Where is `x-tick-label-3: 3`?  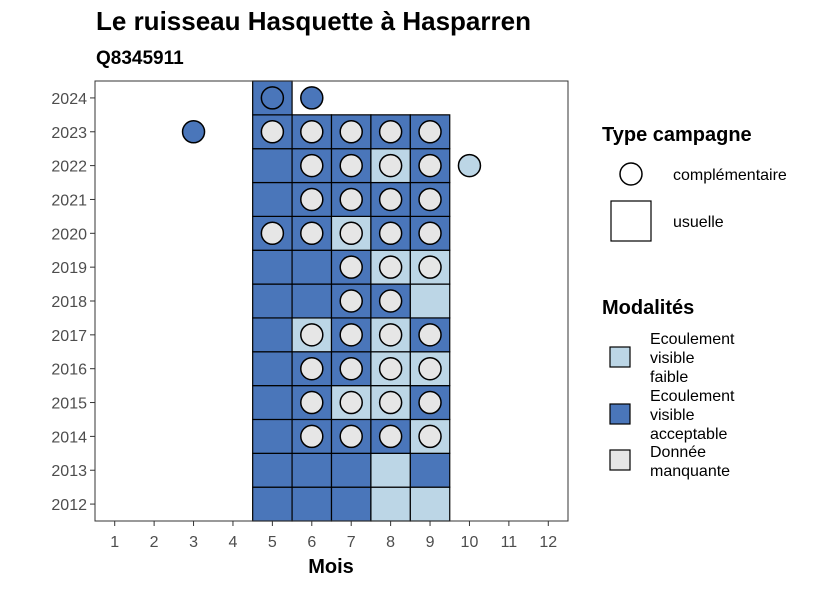 x-tick-label-3: 3 is located at coordinates (193, 542).